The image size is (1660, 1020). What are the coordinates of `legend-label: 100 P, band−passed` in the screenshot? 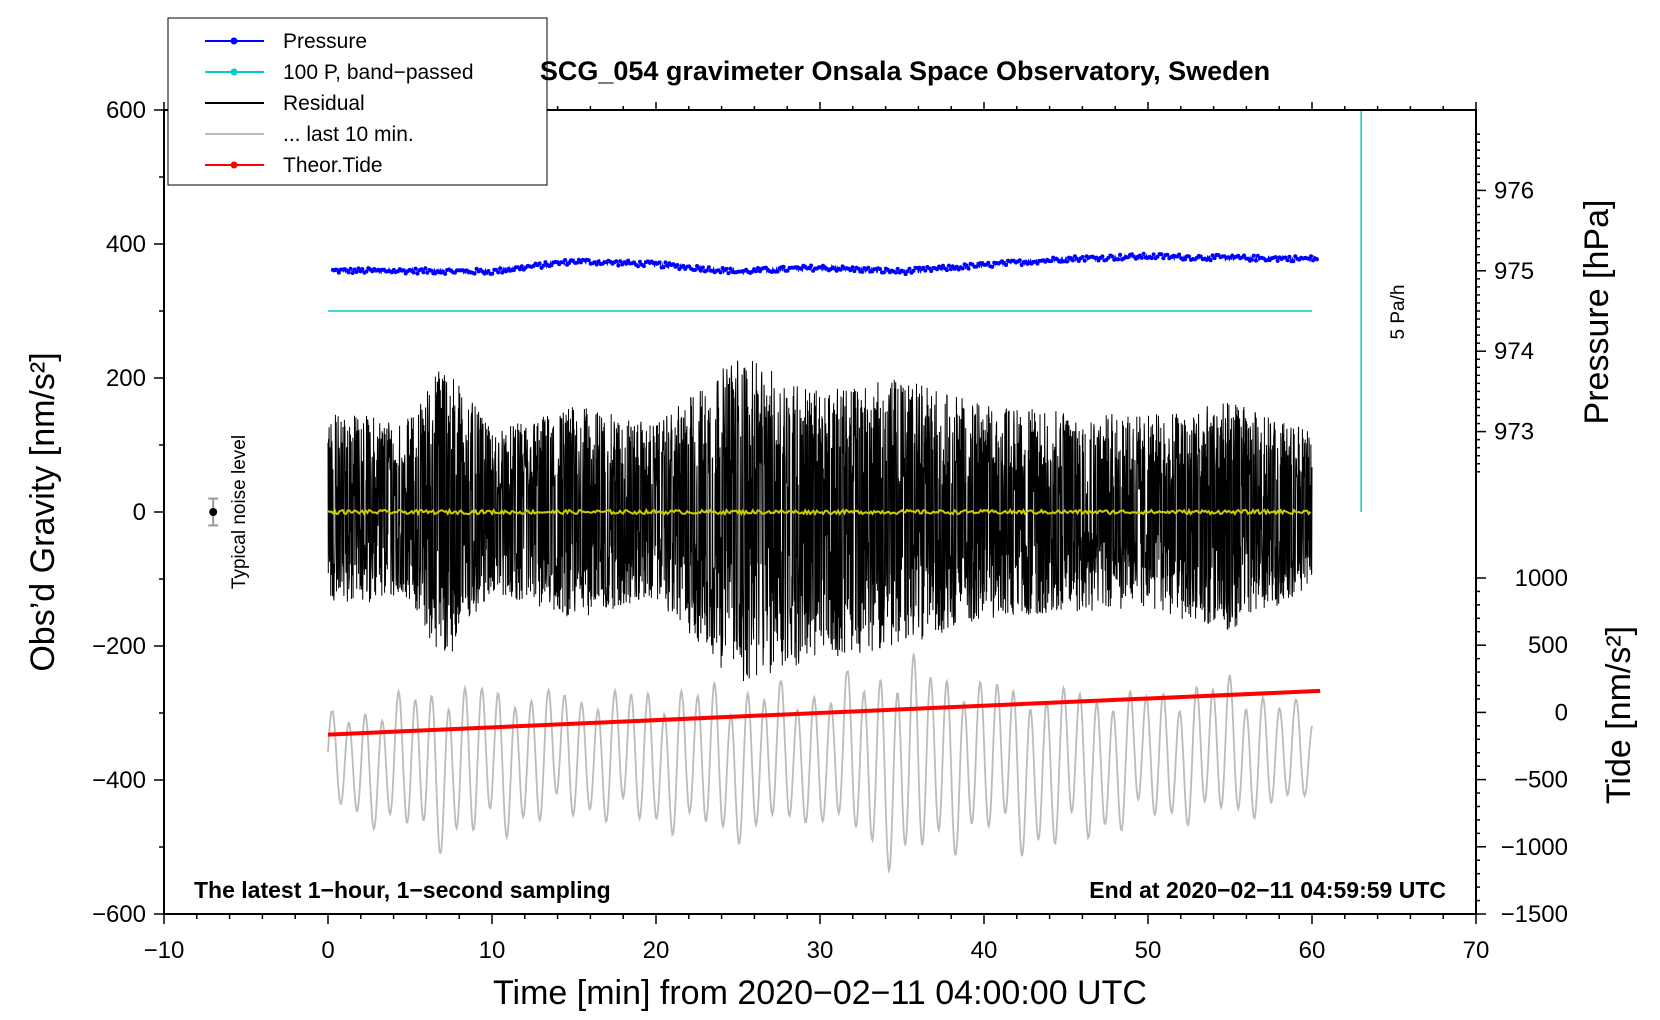 It's located at (378, 72).